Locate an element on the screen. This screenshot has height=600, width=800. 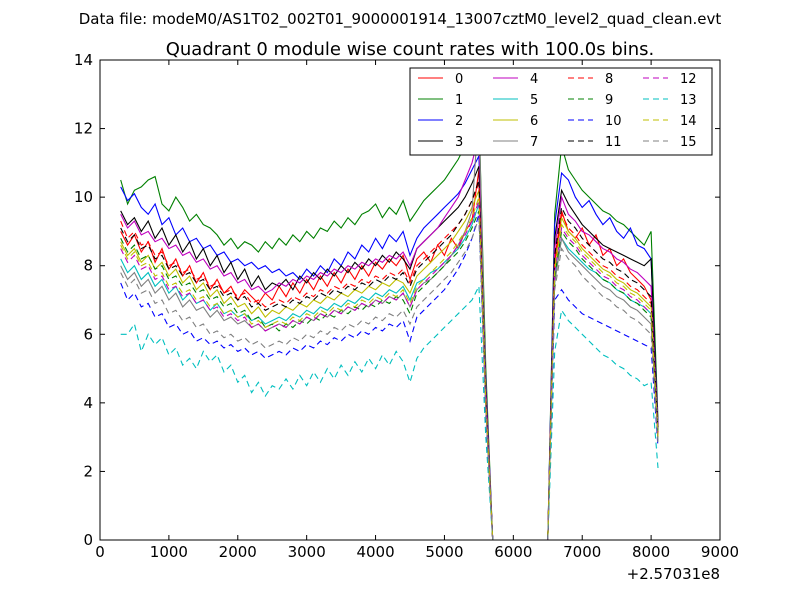
x-tick-label: 1000 is located at coordinates (169, 552).